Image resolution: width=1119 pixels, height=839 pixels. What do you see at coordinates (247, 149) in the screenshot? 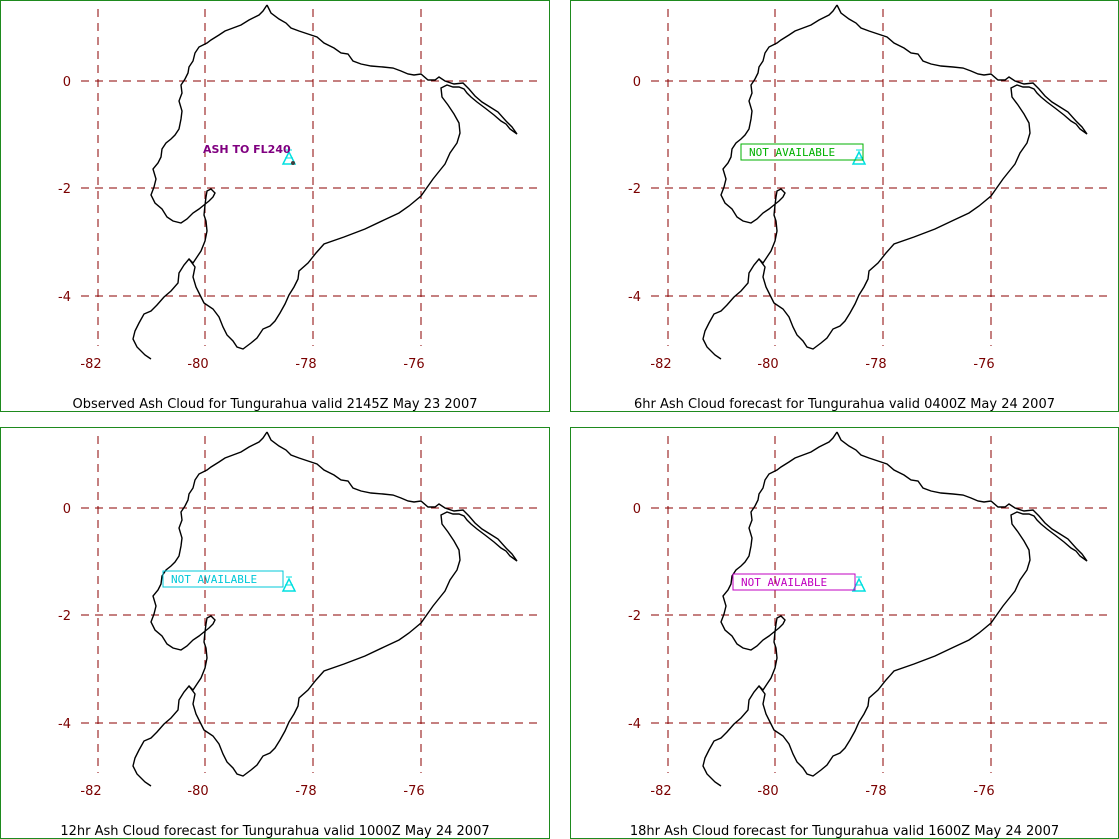
I see `ash-cloud-label: ASH TO FL240` at bounding box center [247, 149].